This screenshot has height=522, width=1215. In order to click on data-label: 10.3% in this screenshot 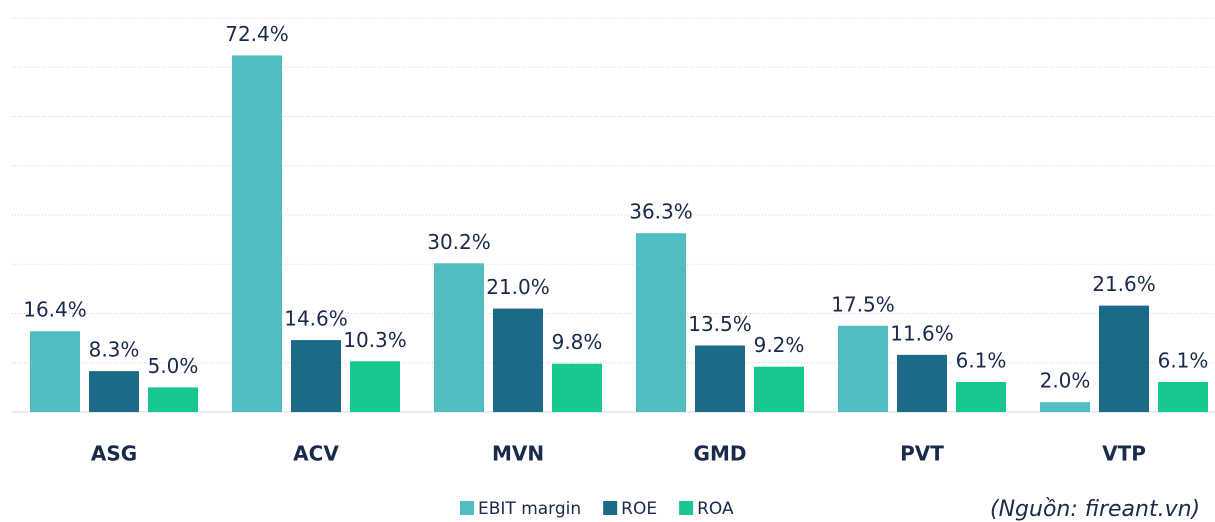, I will do `click(375, 340)`.